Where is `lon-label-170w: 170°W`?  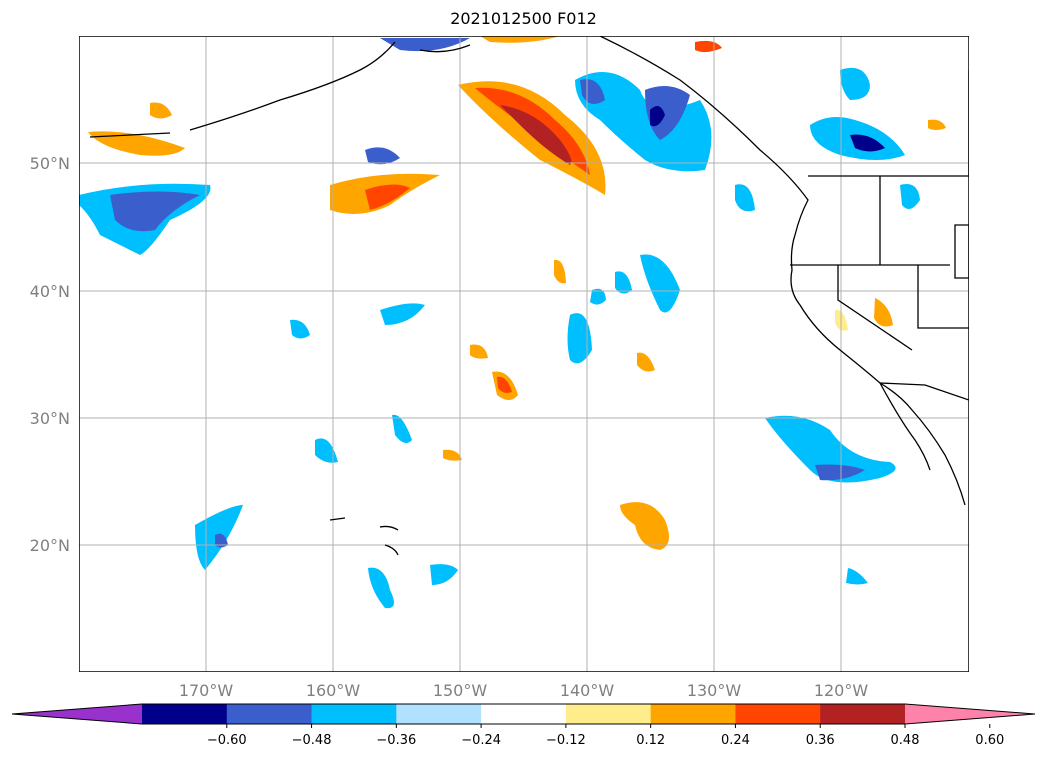
lon-label-170w: 170°W is located at coordinates (206, 690).